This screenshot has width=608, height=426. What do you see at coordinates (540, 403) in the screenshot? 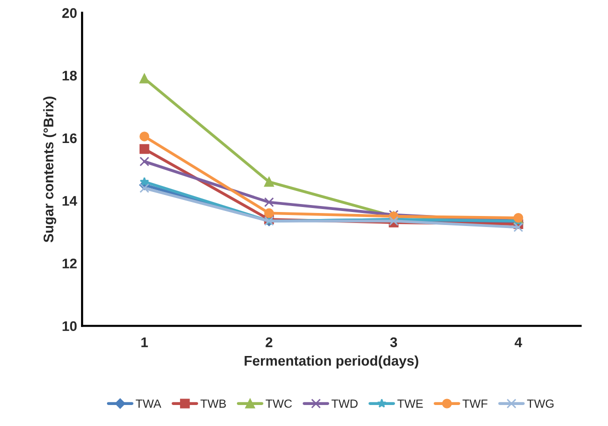
I see `legend-label: TWG` at bounding box center [540, 403].